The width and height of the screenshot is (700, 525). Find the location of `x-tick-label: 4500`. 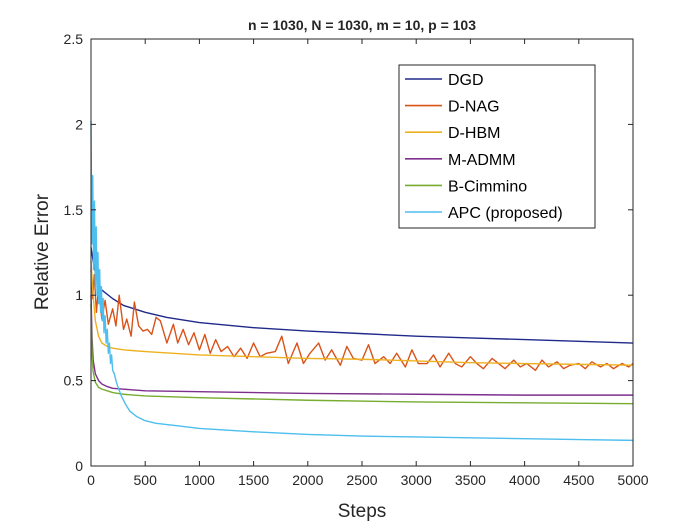

x-tick-label: 4500 is located at coordinates (578, 480).